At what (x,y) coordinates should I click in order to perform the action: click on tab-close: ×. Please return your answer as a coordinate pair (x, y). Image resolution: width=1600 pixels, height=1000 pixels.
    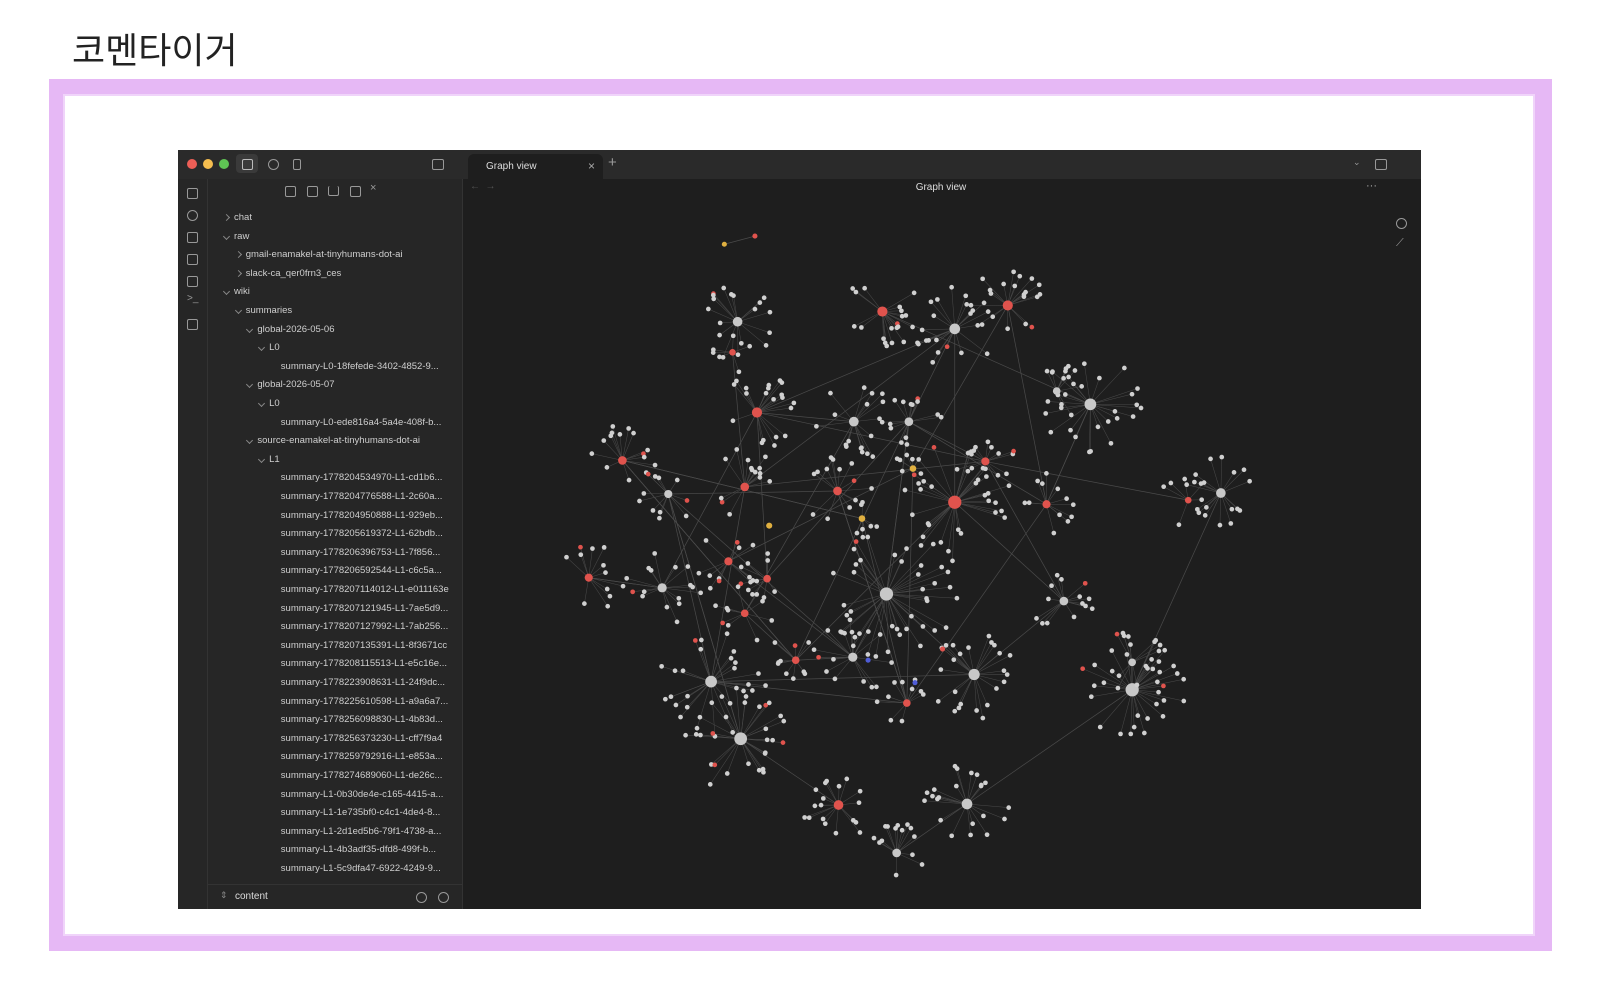
    Looking at the image, I should click on (591, 166).